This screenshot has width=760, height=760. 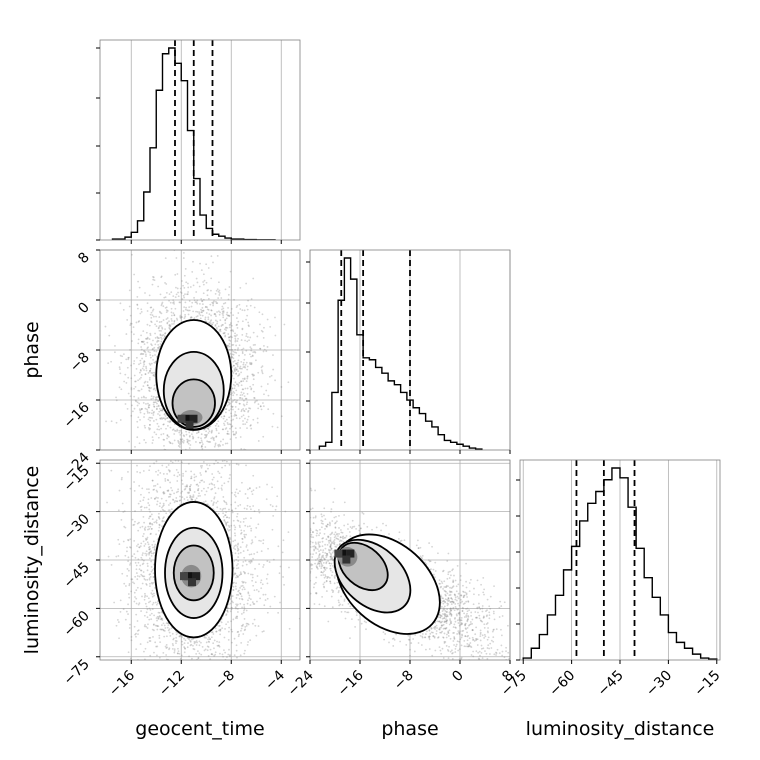 What do you see at coordinates (611, 680) in the screenshot?
I see `x-ticks: −75 −60 −45 −30 −15` at bounding box center [611, 680].